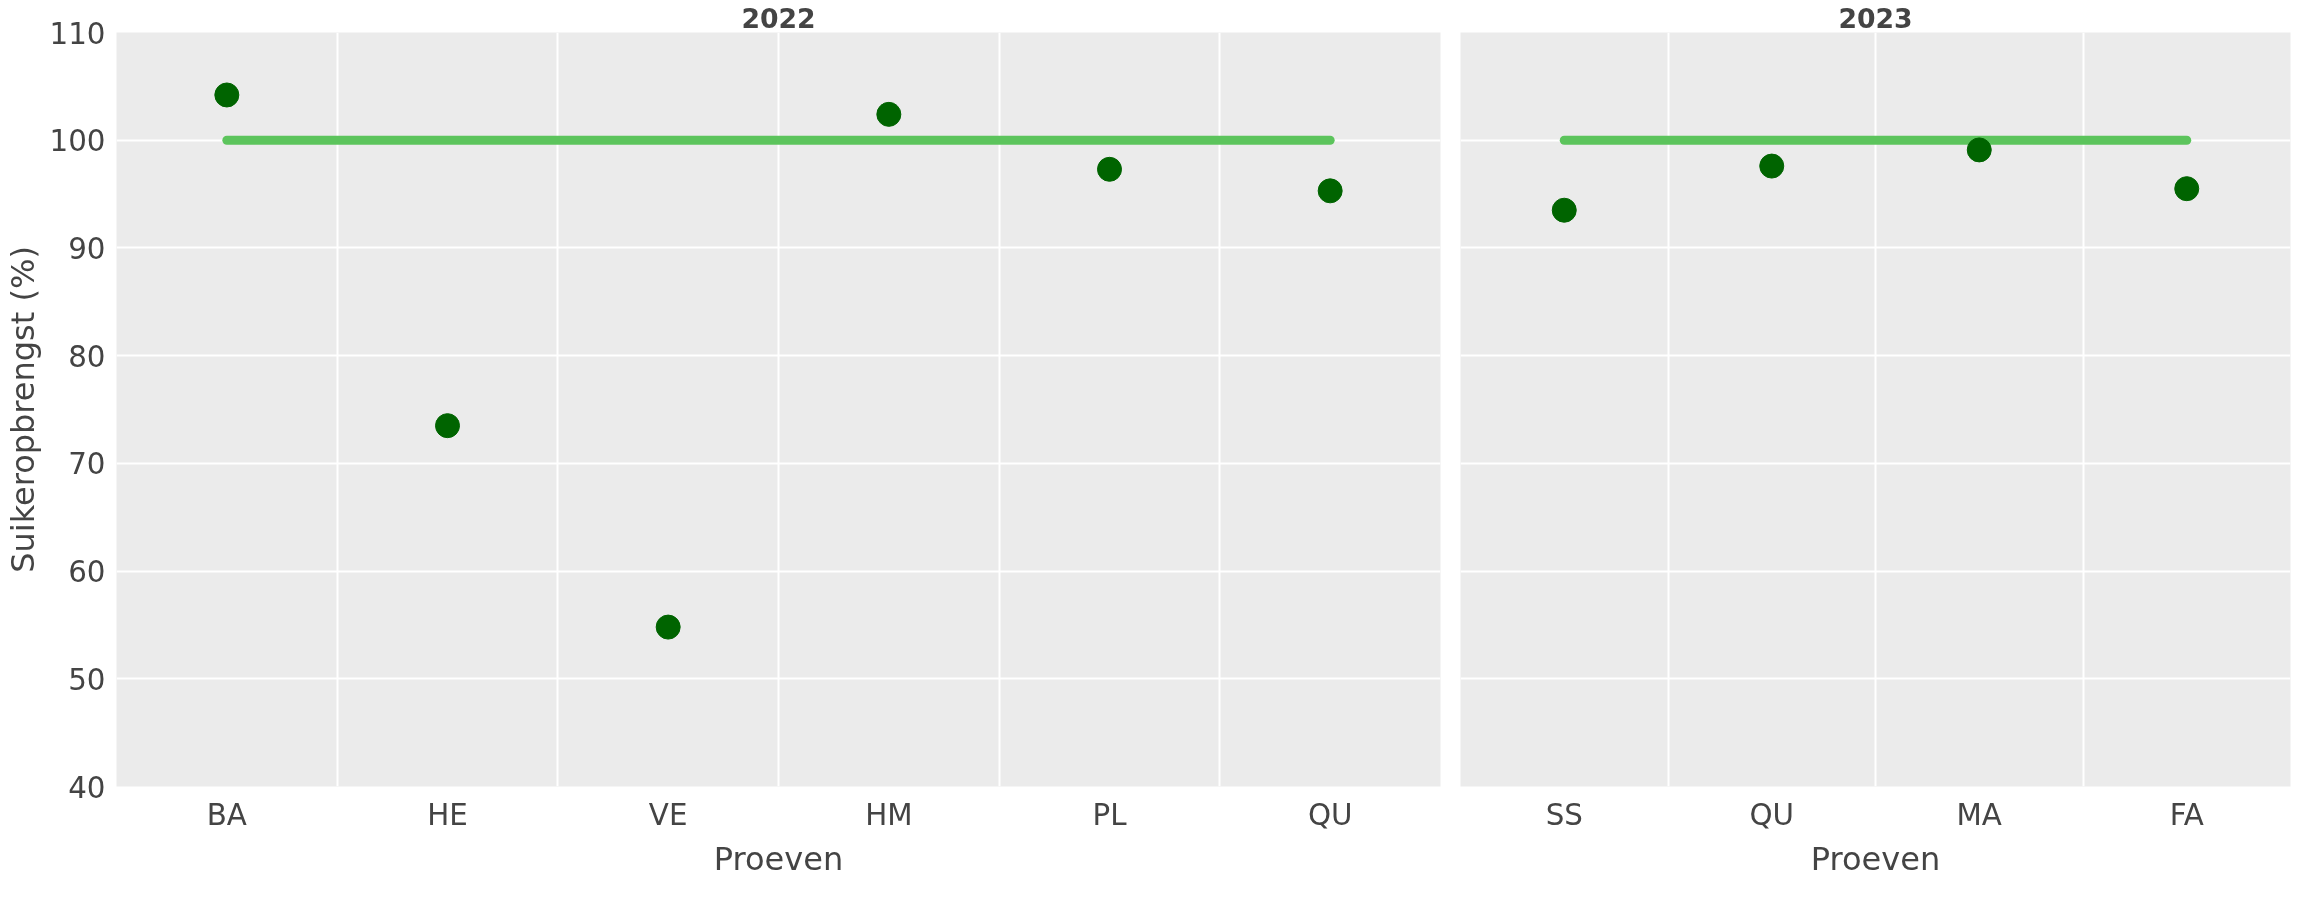  Describe the element at coordinates (889, 814) in the screenshot. I see `x-tick-label: HM` at that location.